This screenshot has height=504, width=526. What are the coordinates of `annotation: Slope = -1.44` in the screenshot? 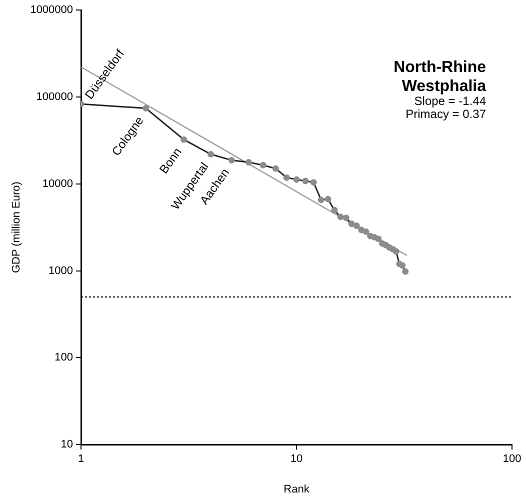 It's located at (450, 101).